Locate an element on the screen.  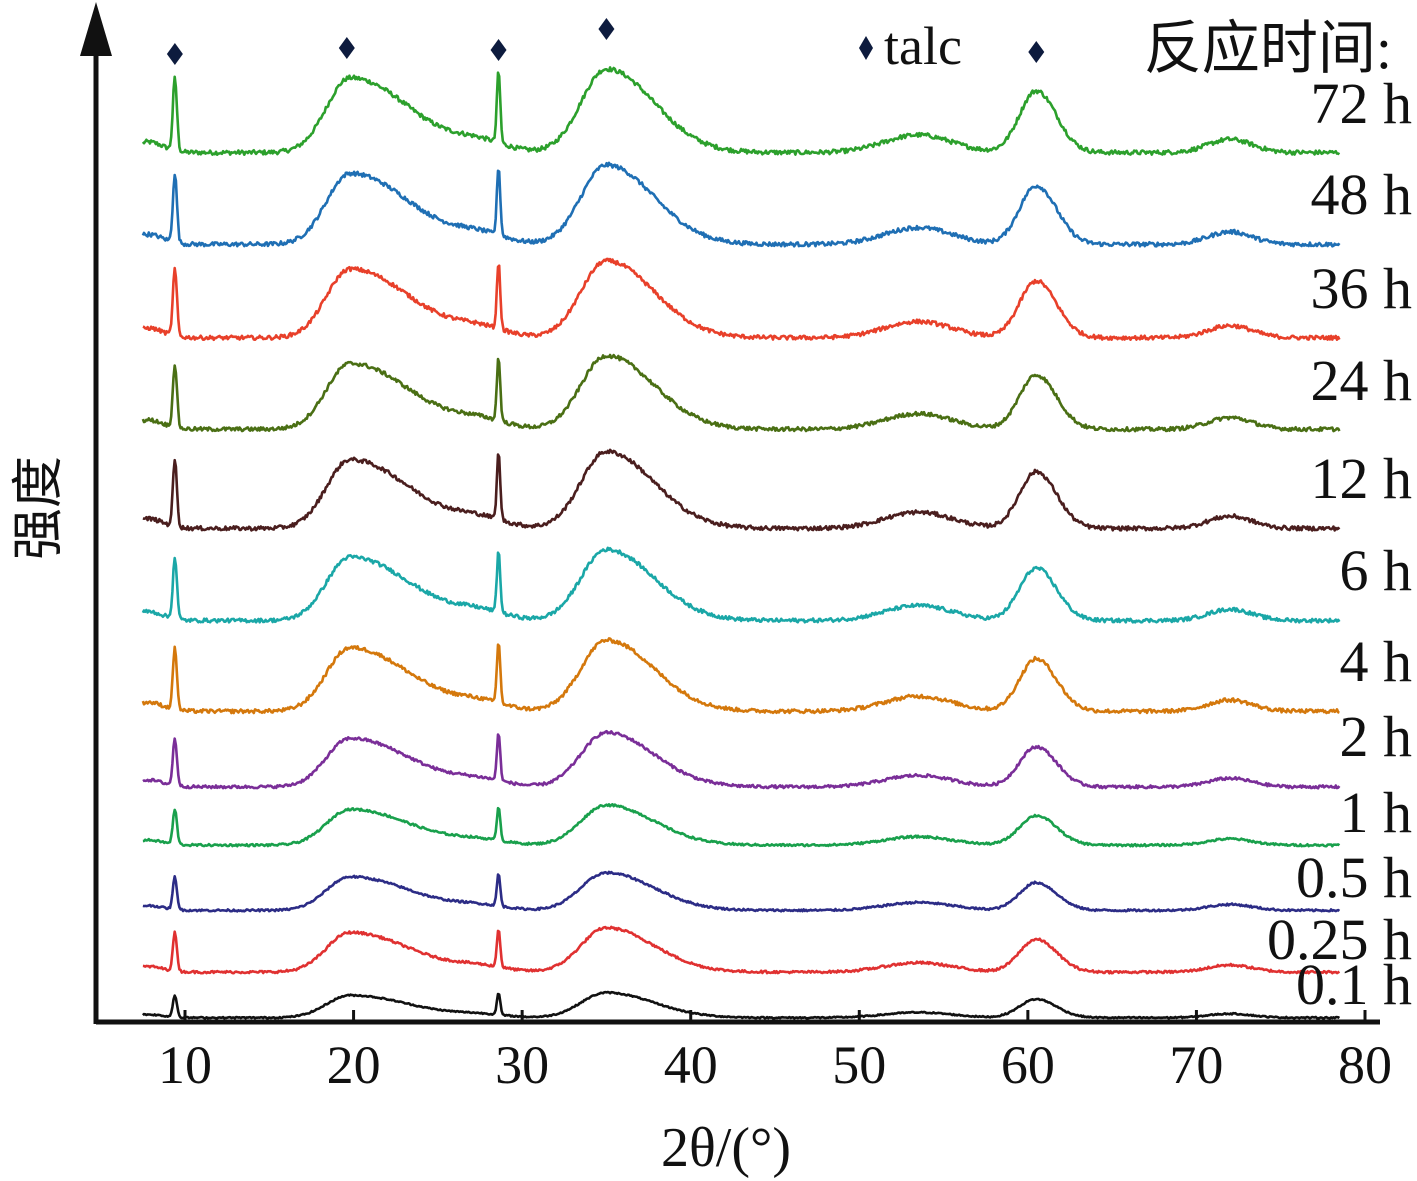
x-tick-label: 70 is located at coordinates (1196, 1065).